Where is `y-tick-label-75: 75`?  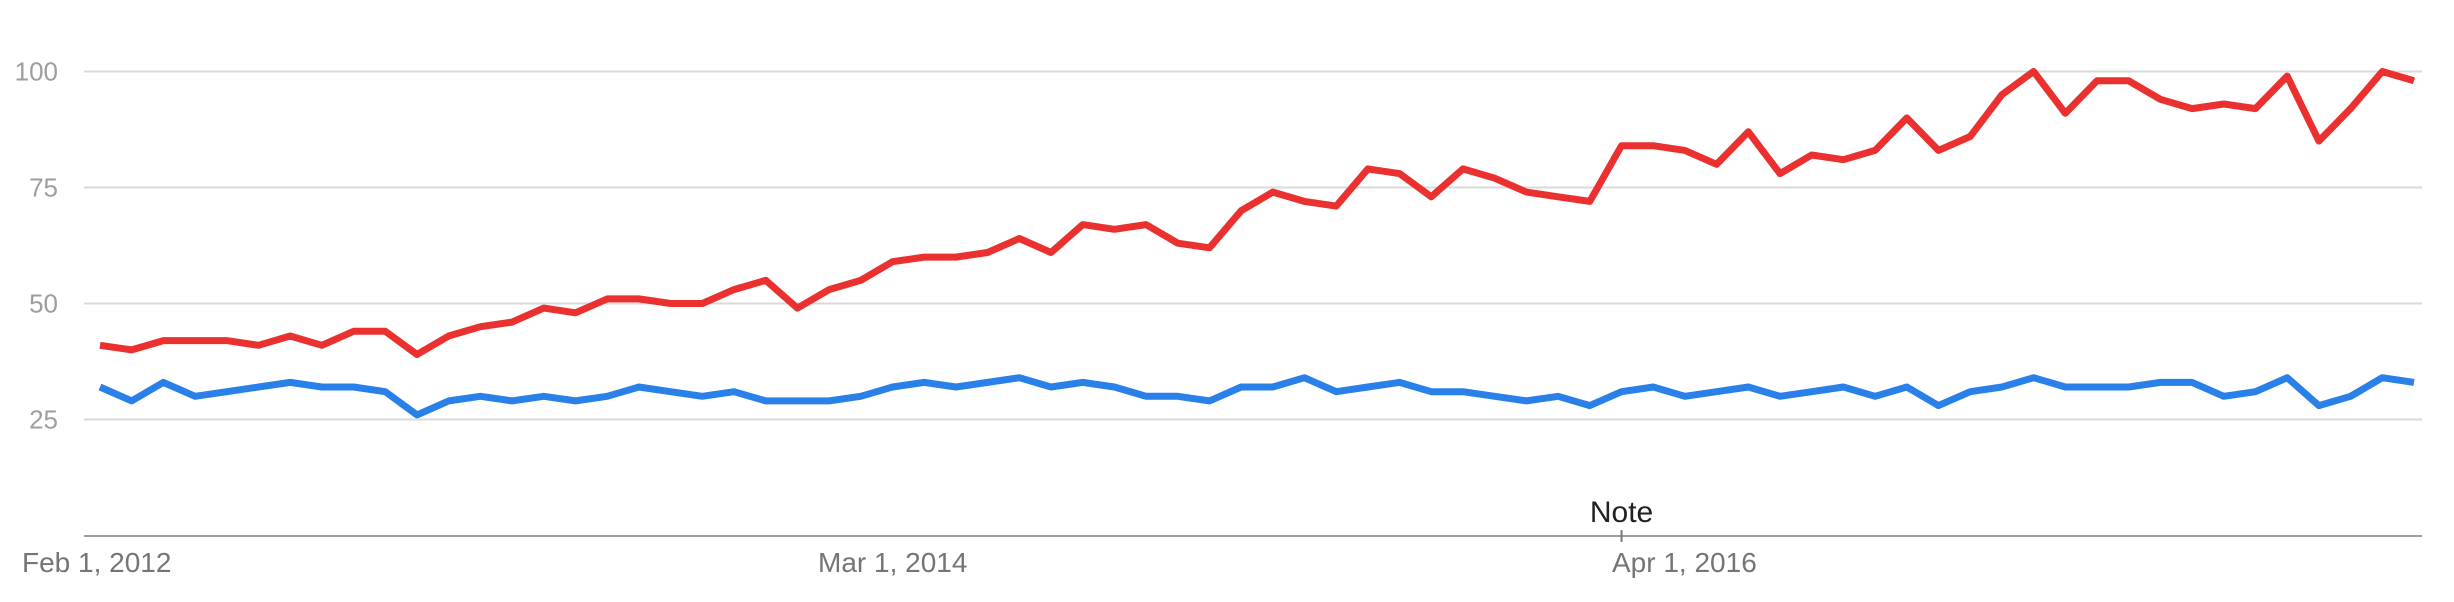 y-tick-label-75: 75 is located at coordinates (43, 188).